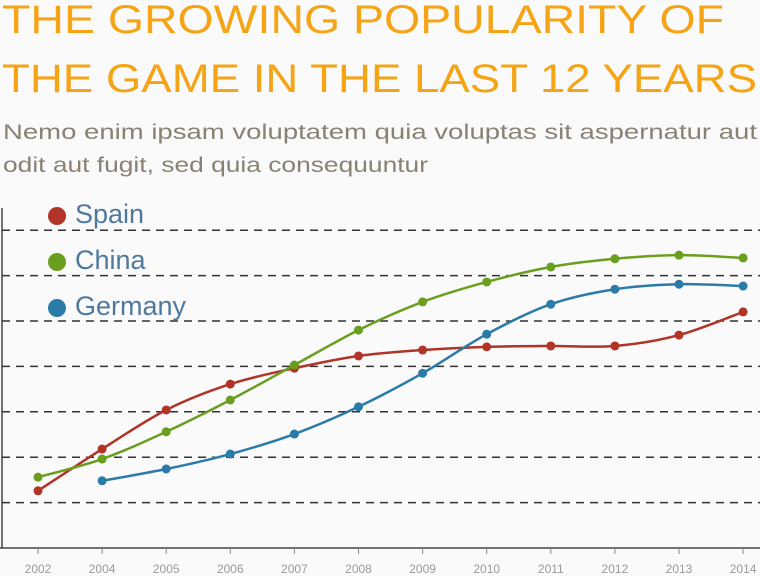 This screenshot has height=576, width=760. What do you see at coordinates (679, 569) in the screenshot?
I see `x-tick-label: 2013` at bounding box center [679, 569].